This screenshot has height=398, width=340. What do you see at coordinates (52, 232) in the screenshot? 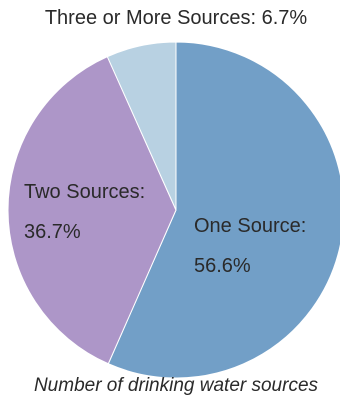
I see `slice-value-two-sources: 36.7%` at bounding box center [52, 232].